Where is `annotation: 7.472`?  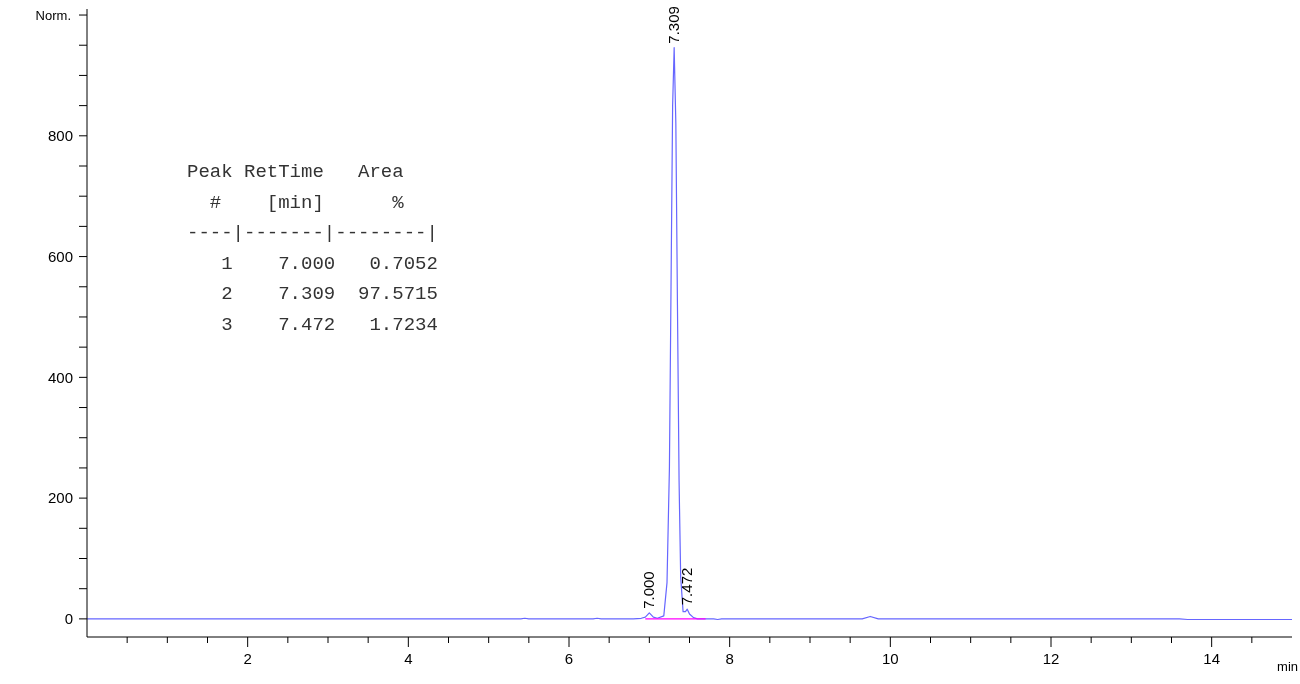 annotation: 7.472 is located at coordinates (687, 586).